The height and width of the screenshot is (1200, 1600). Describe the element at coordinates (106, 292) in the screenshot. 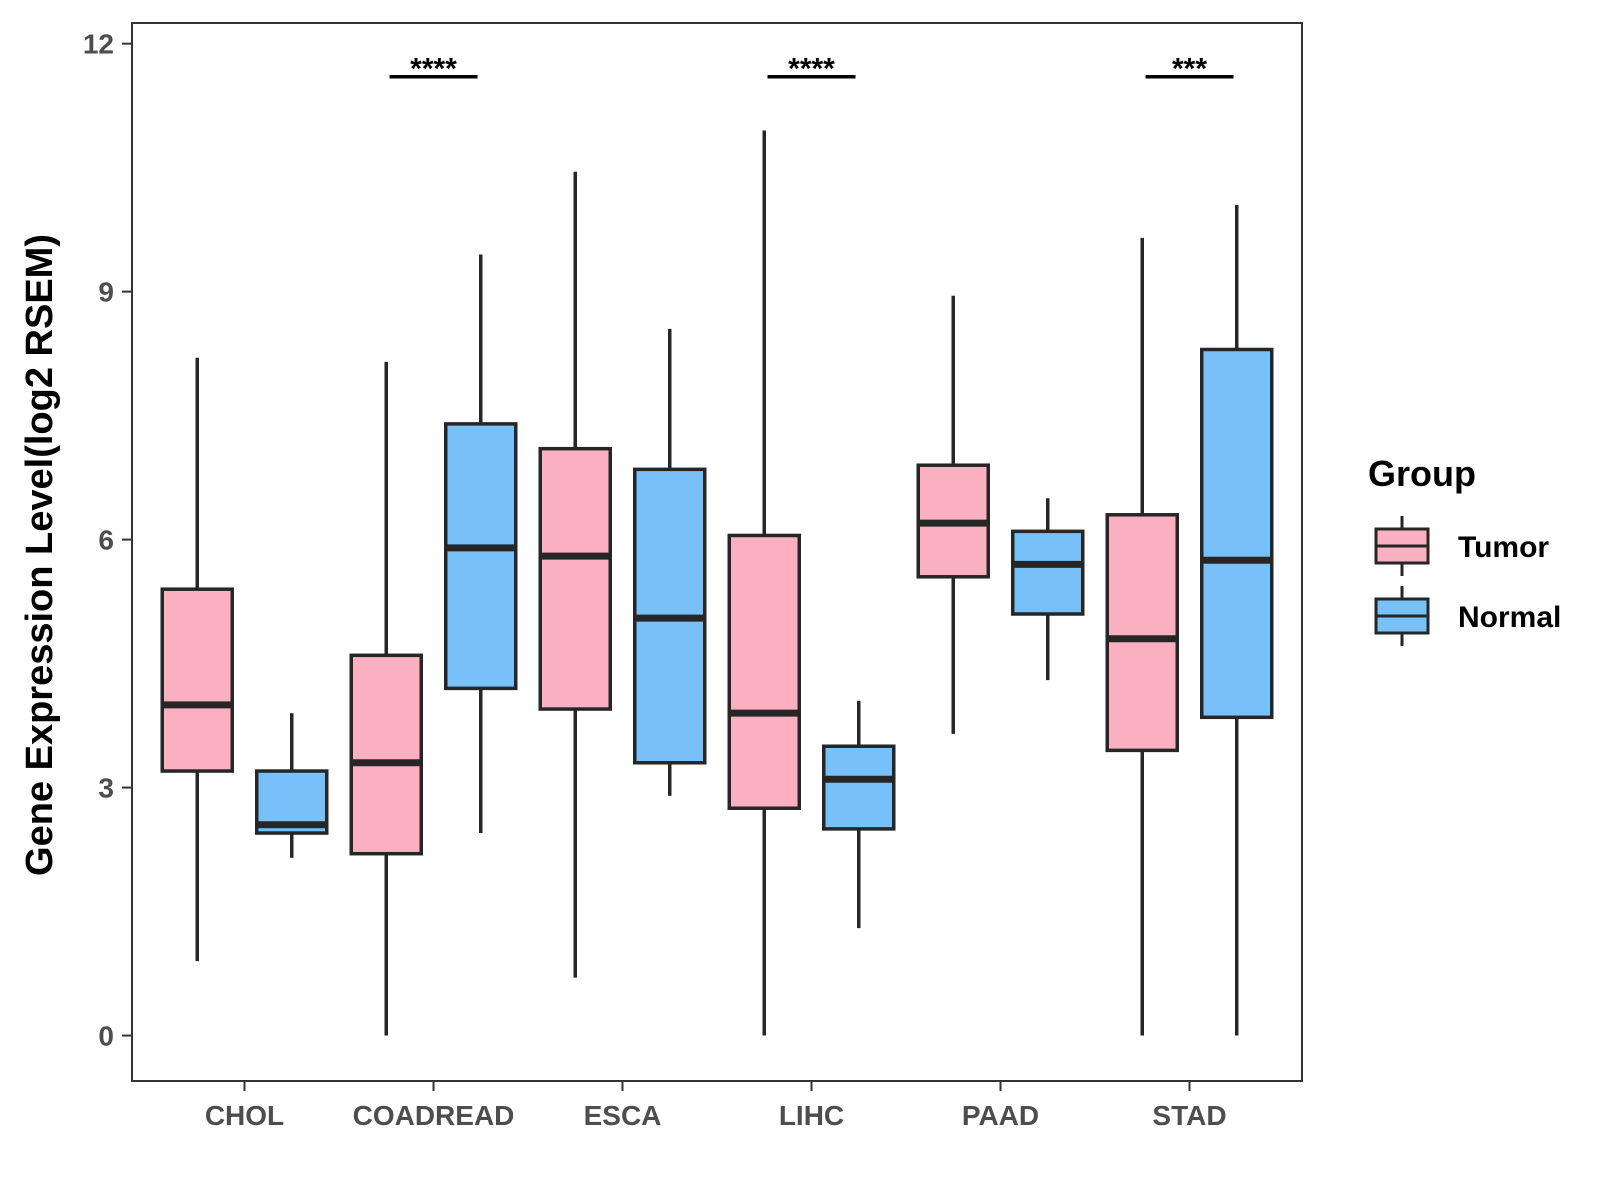

I see `y-tick-label: 9` at that location.